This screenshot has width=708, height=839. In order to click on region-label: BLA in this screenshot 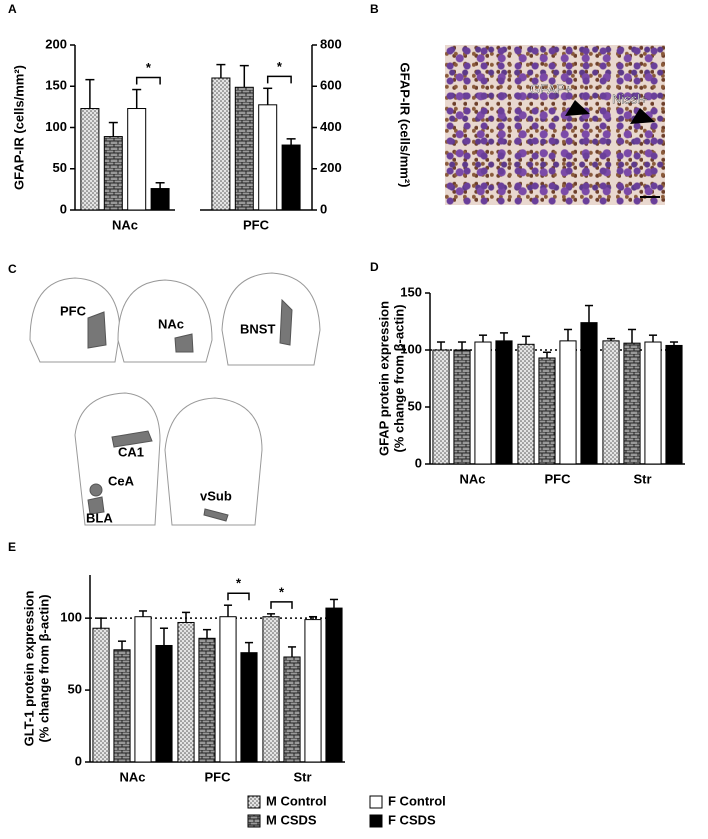, I will do `click(99, 517)`.